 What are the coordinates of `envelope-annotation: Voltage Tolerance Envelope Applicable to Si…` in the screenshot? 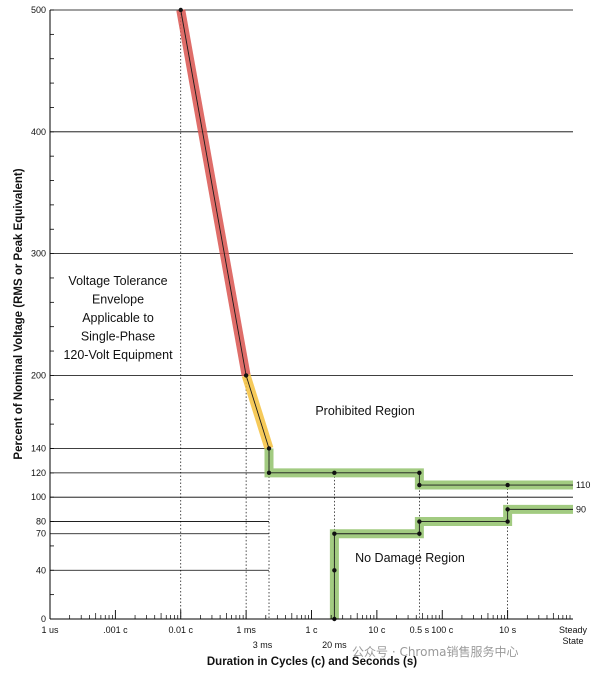 It's located at (118, 318).